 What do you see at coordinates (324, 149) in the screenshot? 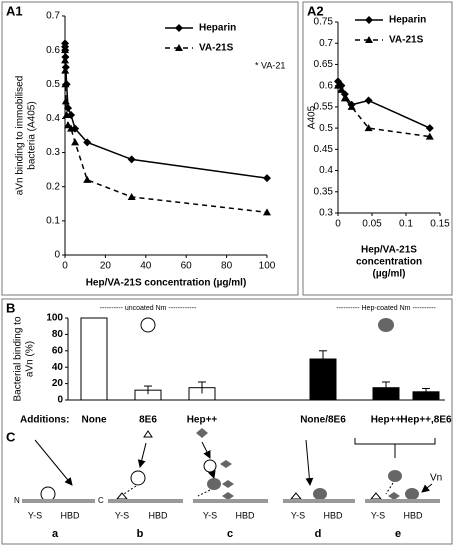
I see `y-tick-label: 0.45` at bounding box center [324, 149].